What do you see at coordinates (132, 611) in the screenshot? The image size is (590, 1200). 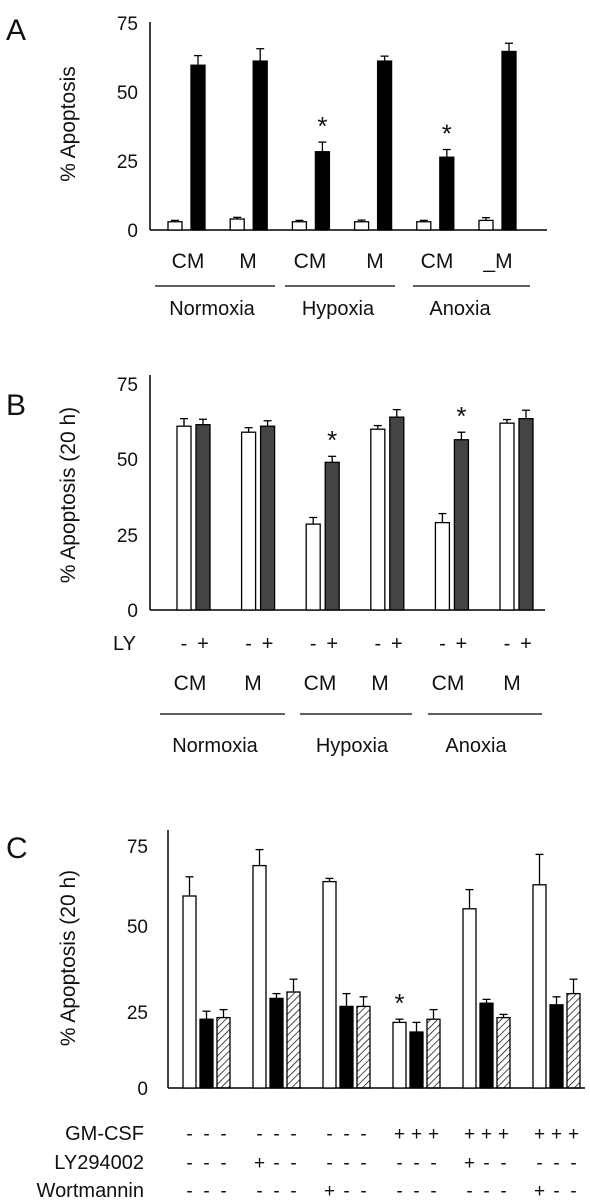 I see `panel-b-ytick-label: 0` at bounding box center [132, 611].